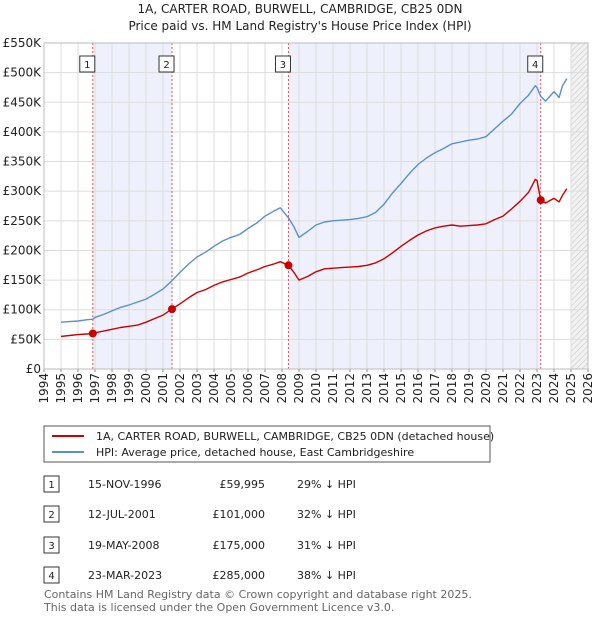 The height and width of the screenshot is (620, 600). Describe the element at coordinates (23, 132) in the screenshot. I see `y-tick-label: £400K` at that location.